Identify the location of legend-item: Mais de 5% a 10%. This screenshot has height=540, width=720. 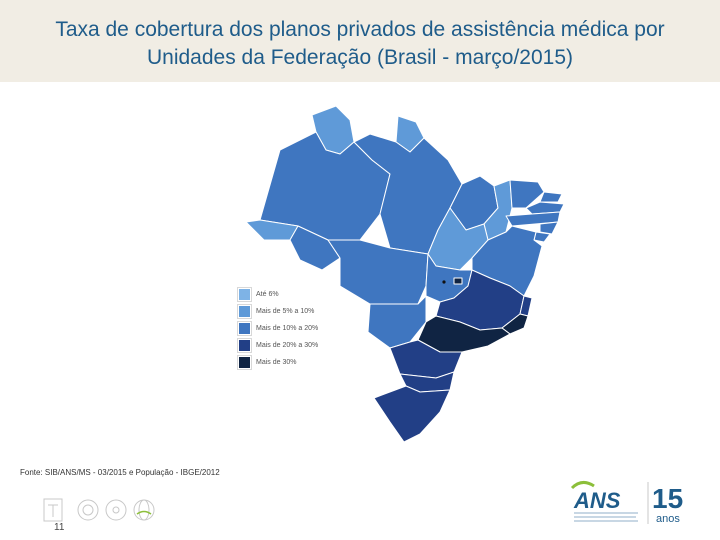
(293, 311).